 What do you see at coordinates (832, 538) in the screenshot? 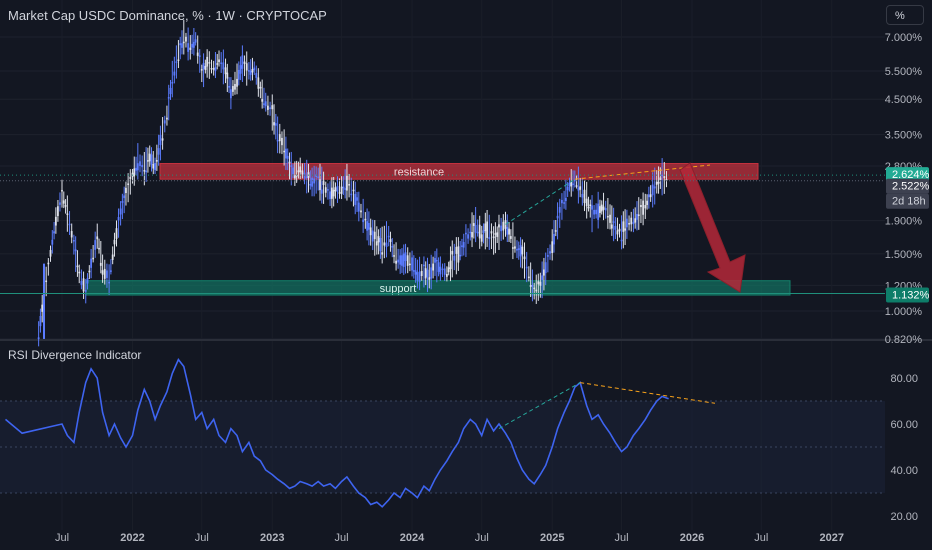
I see `time-axis-label: 2027` at bounding box center [832, 538].